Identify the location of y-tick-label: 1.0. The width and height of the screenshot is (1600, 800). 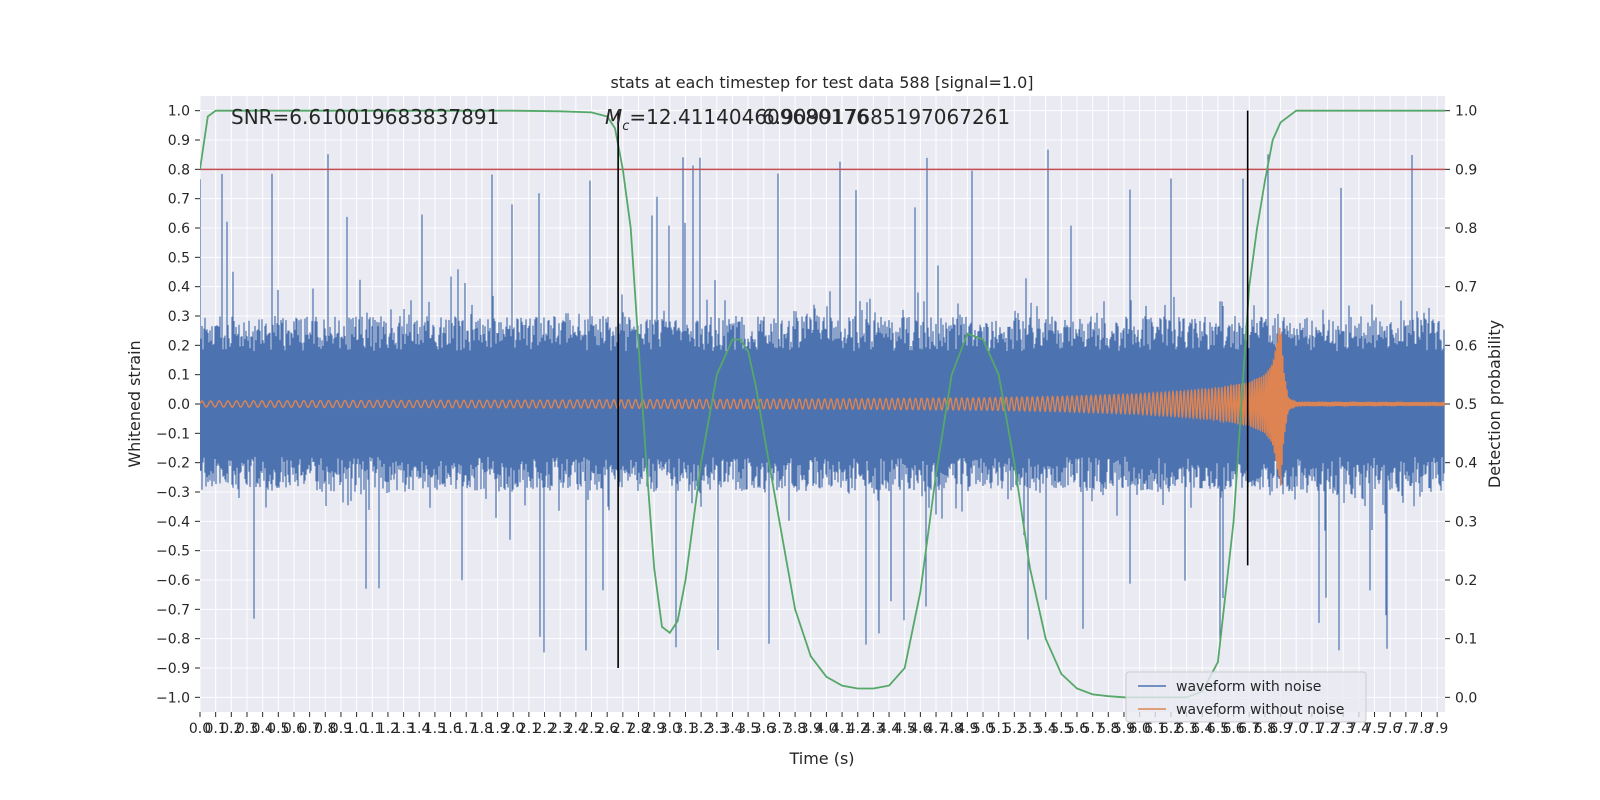
(179, 112).